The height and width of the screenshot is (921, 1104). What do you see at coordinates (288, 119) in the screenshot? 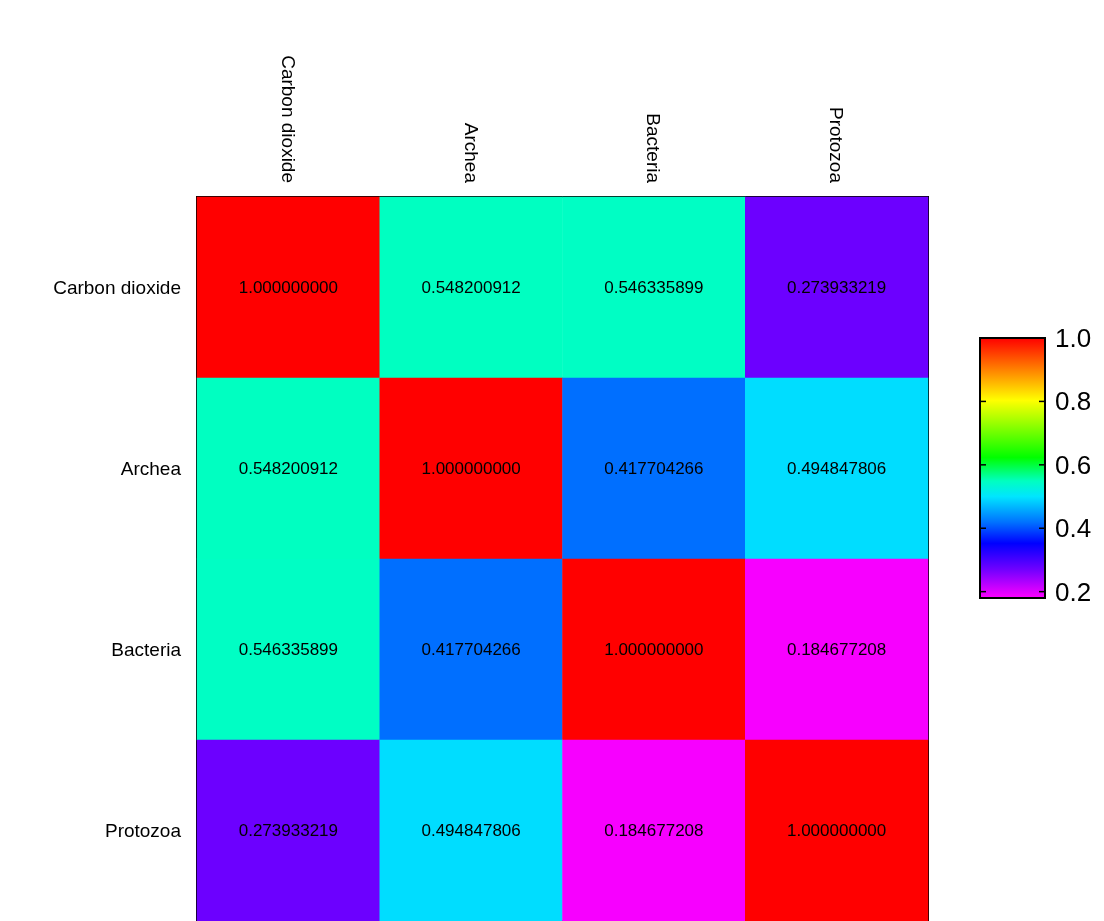
I see `x-tick-label: Carbon dioxide` at bounding box center [288, 119].